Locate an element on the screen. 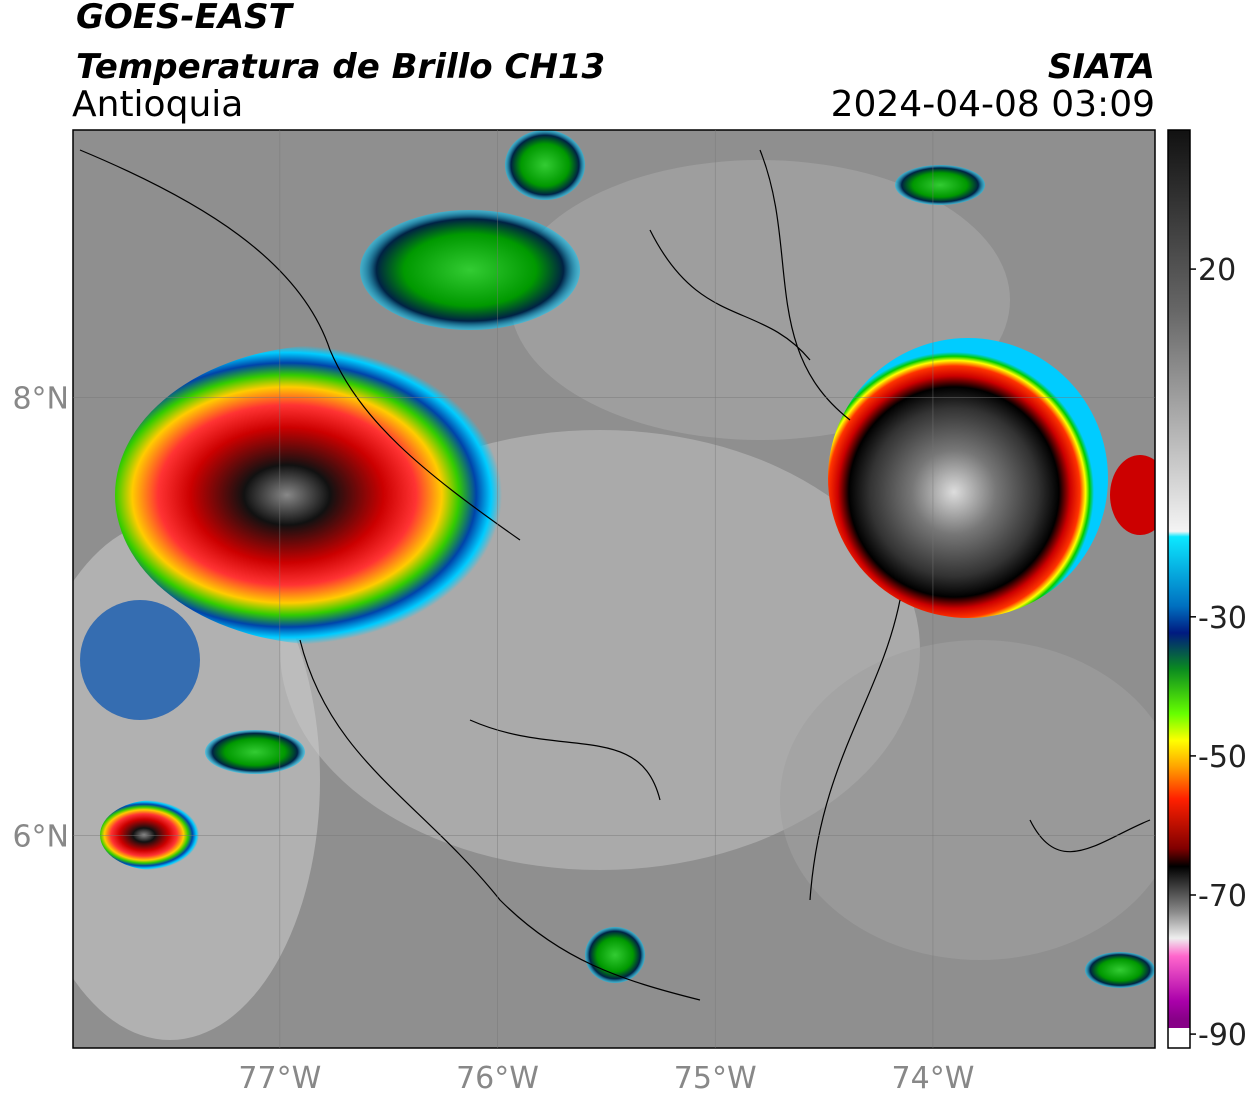 The height and width of the screenshot is (1103, 1252). lat-tick-label: 8°N is located at coordinates (40, 398).